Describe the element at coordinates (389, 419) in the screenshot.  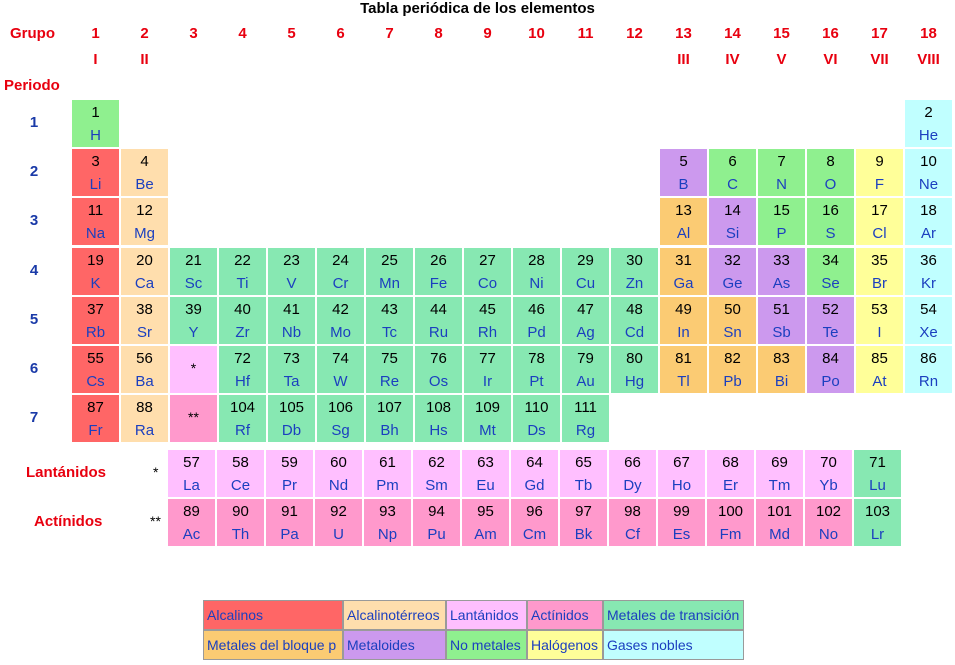
I see `element-cell-bh: 107 Bh` at that location.